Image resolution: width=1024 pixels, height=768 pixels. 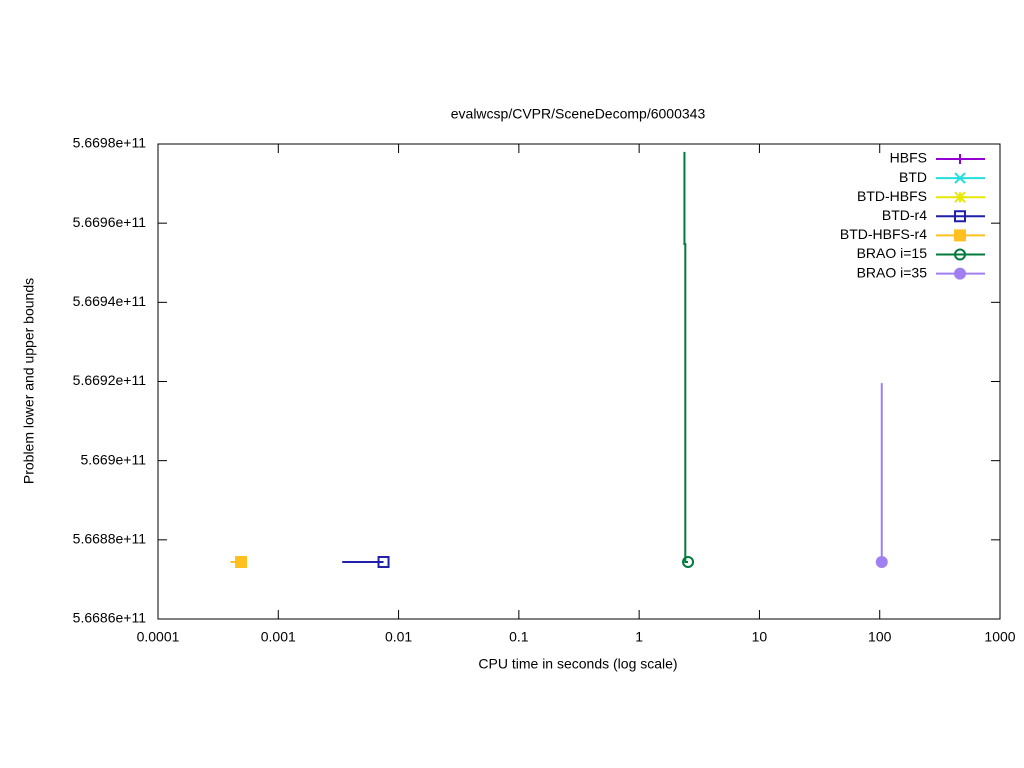 What do you see at coordinates (904, 215) in the screenshot?
I see `legend-label: BTD-r4` at bounding box center [904, 215].